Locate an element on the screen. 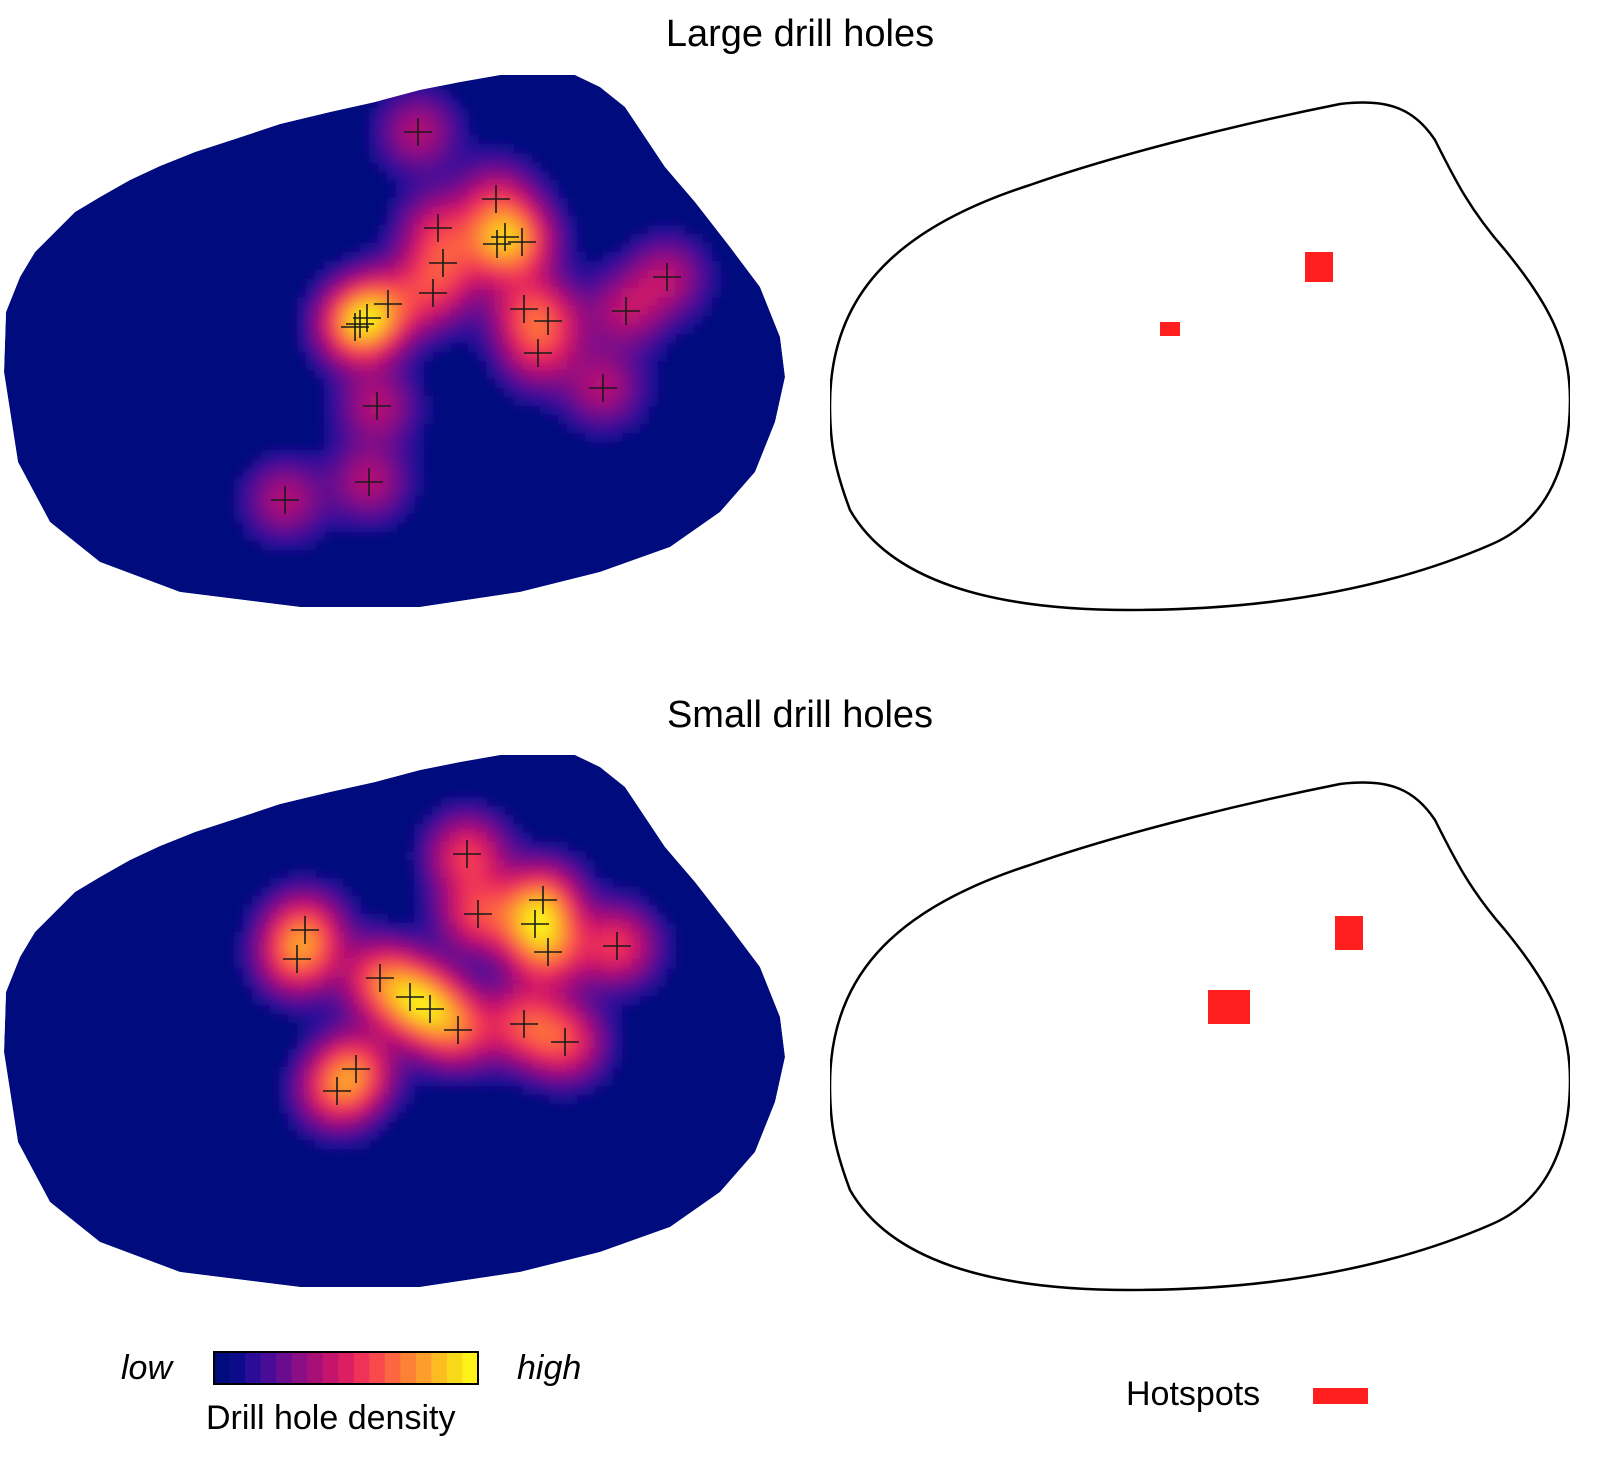 The width and height of the screenshot is (1600, 1459). hotspot-patch is located at coordinates (1319, 267).